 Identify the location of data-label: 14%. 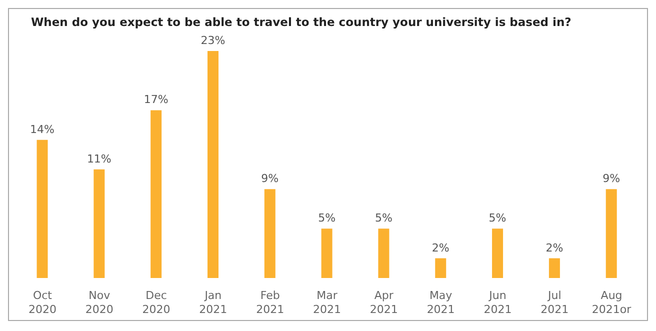
(42, 129).